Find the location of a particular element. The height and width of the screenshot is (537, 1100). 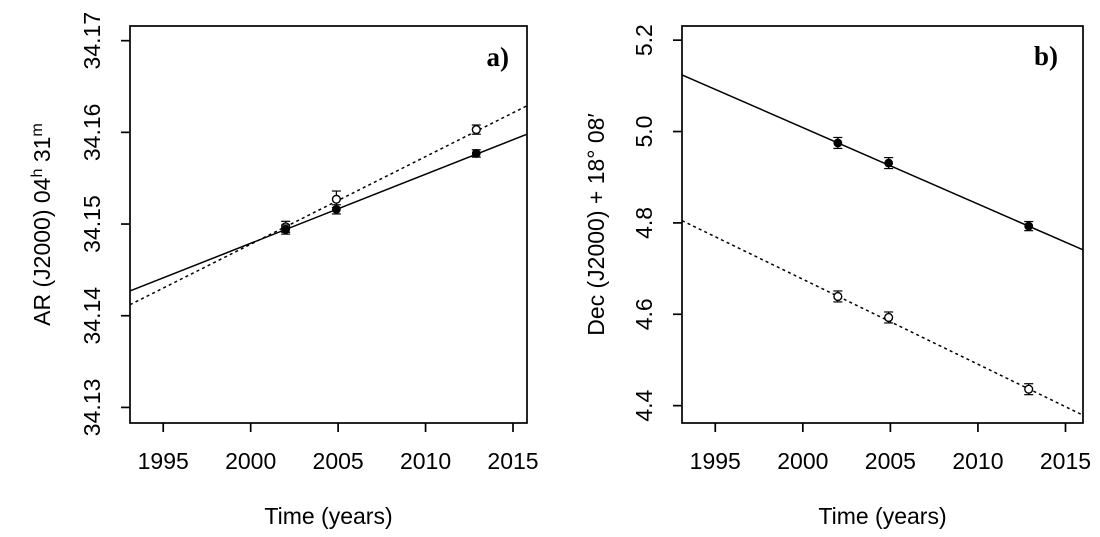

panel-a-letter: a) is located at coordinates (498, 57).